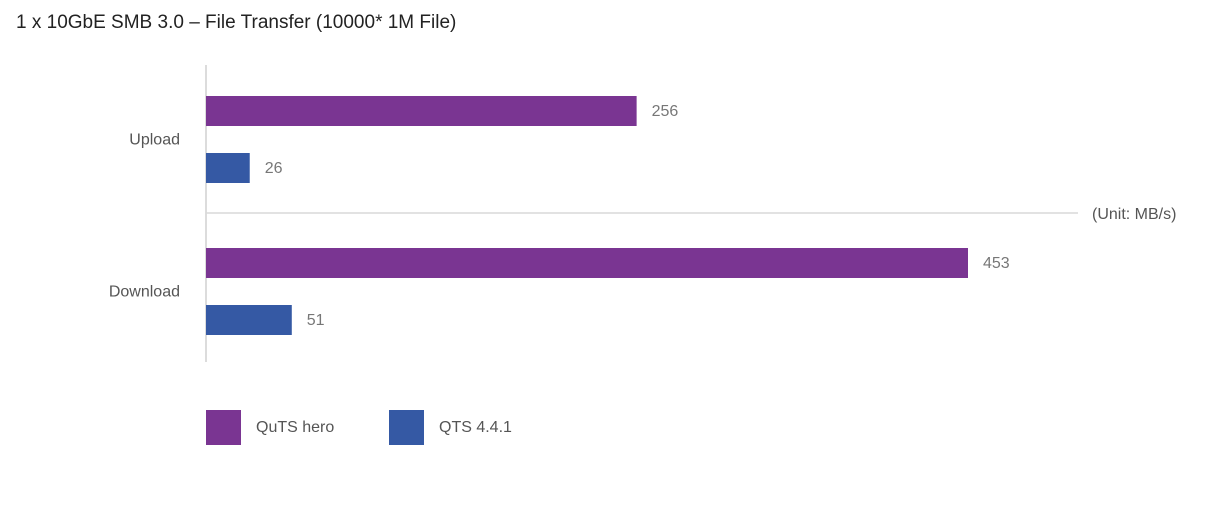 This screenshot has height=518, width=1207. I want to click on category-label: Upload, so click(154, 140).